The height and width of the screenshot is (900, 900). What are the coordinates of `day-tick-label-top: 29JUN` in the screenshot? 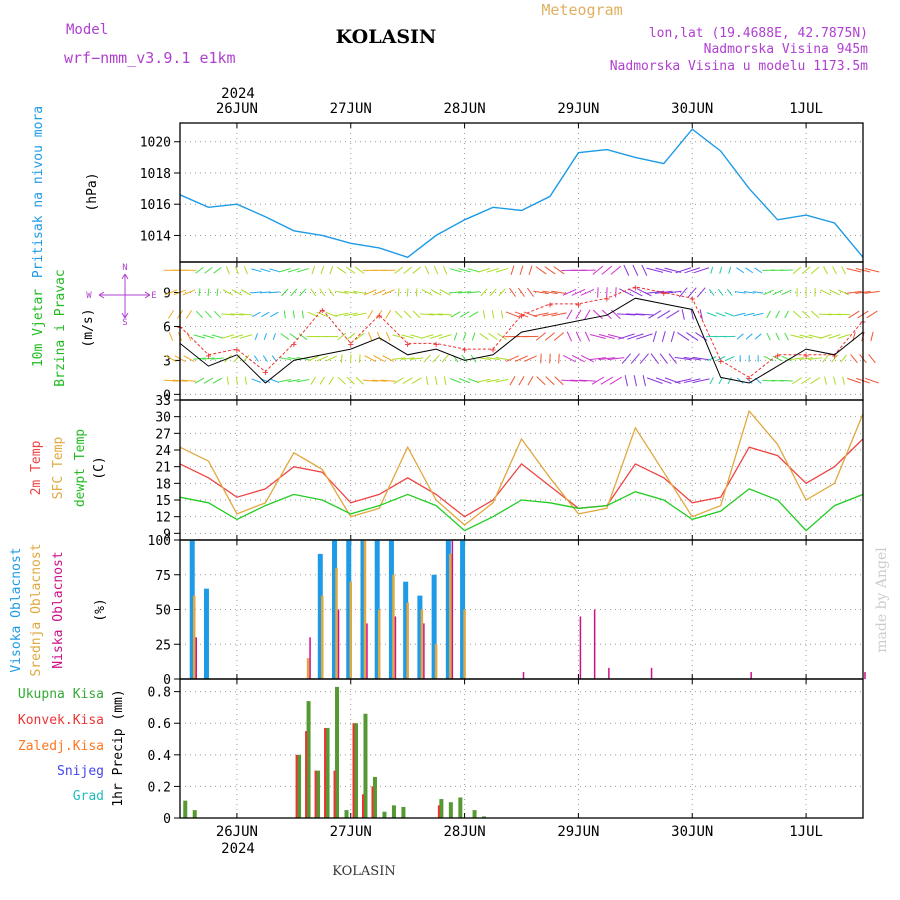 It's located at (578, 109).